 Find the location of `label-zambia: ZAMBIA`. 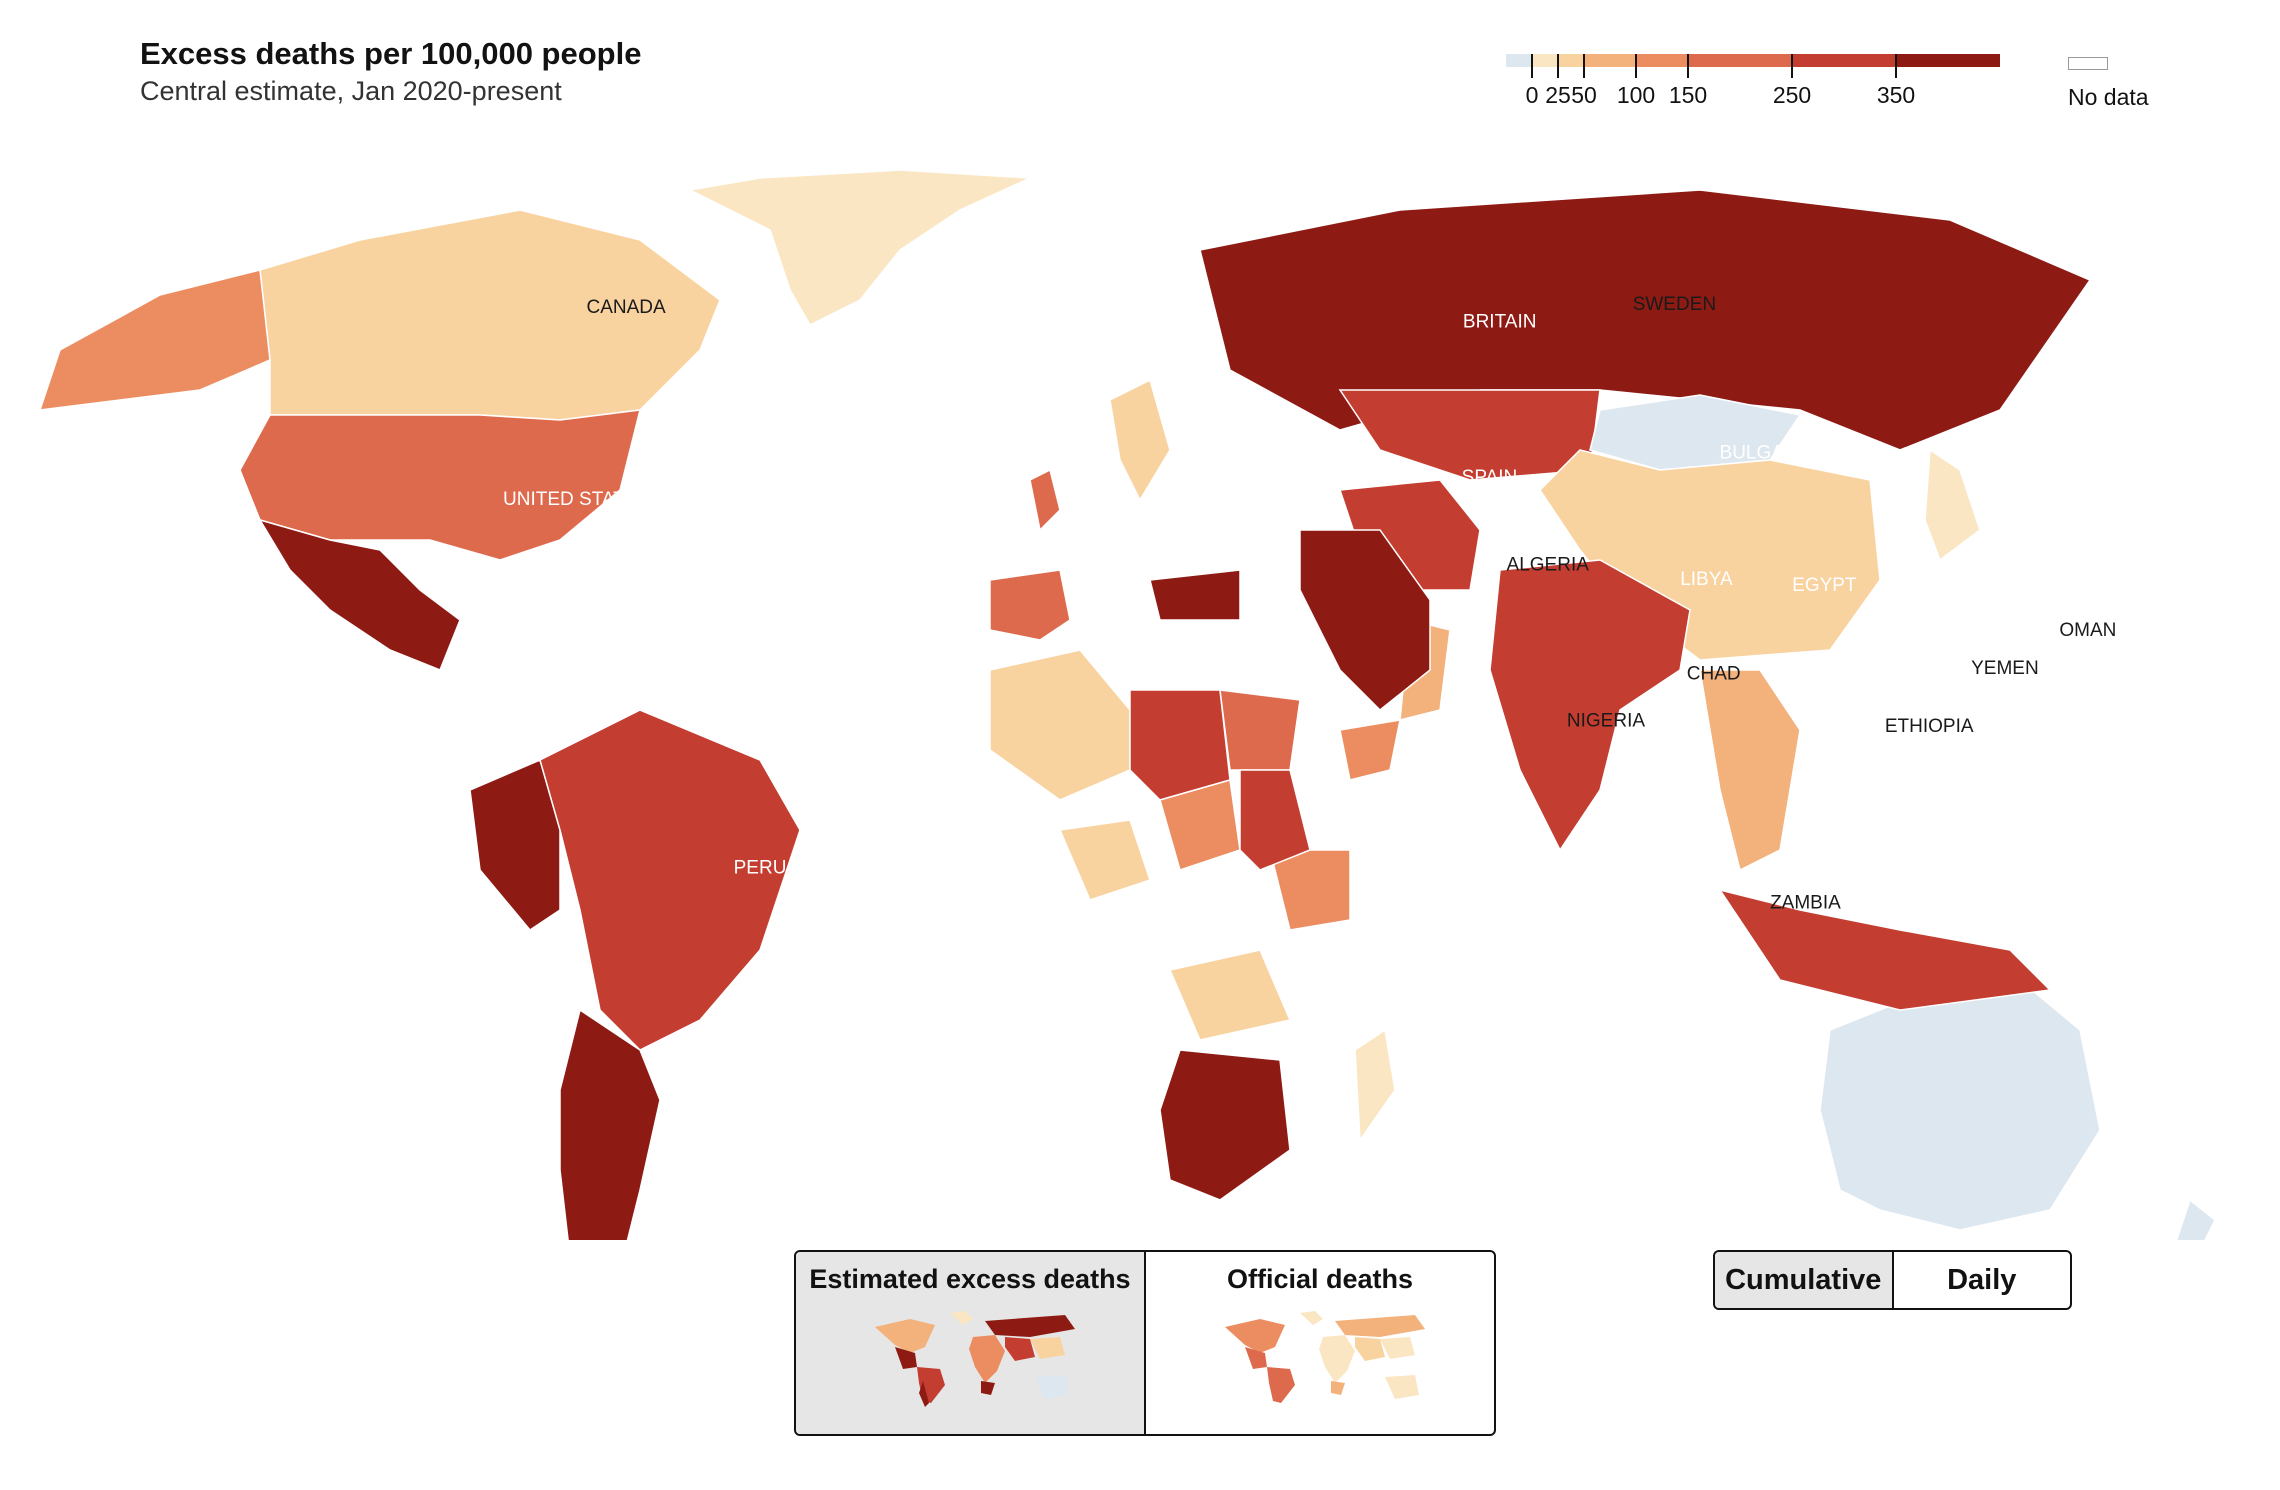

label-zambia: ZAMBIA is located at coordinates (1805, 902).